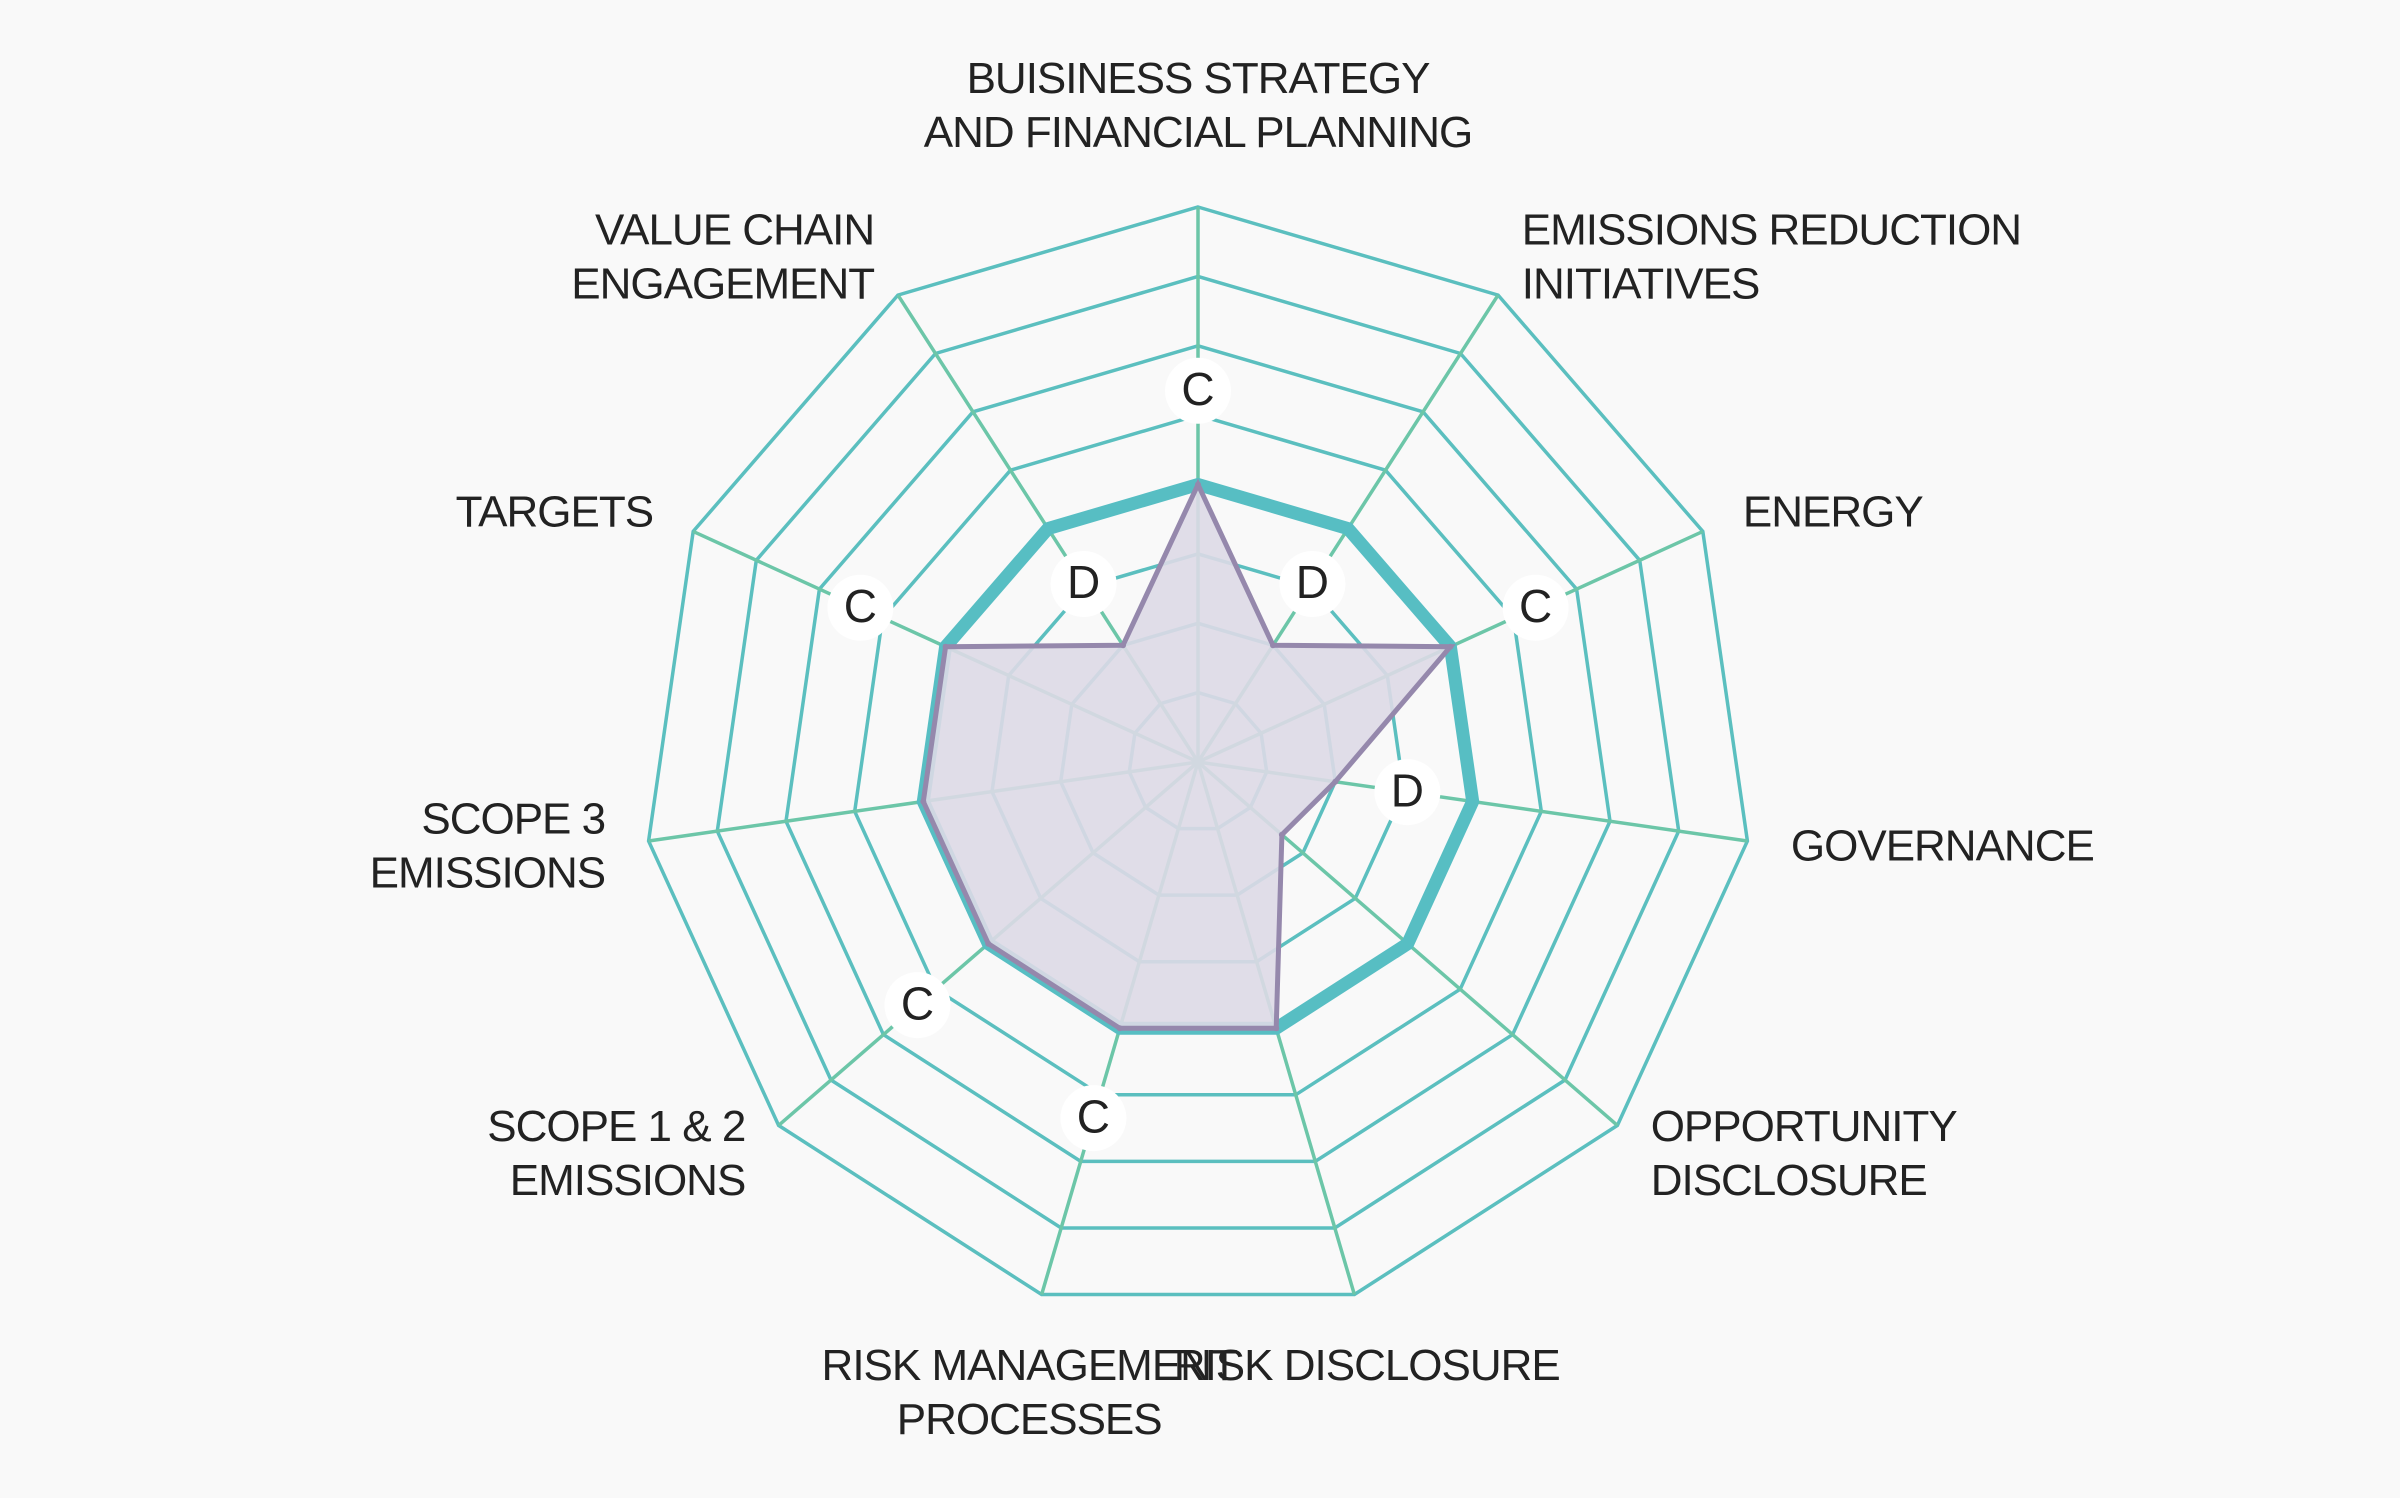 The image size is (2400, 1498). I want to click on axis-label-line: RISK MANAGEMENT, so click(1029, 1365).